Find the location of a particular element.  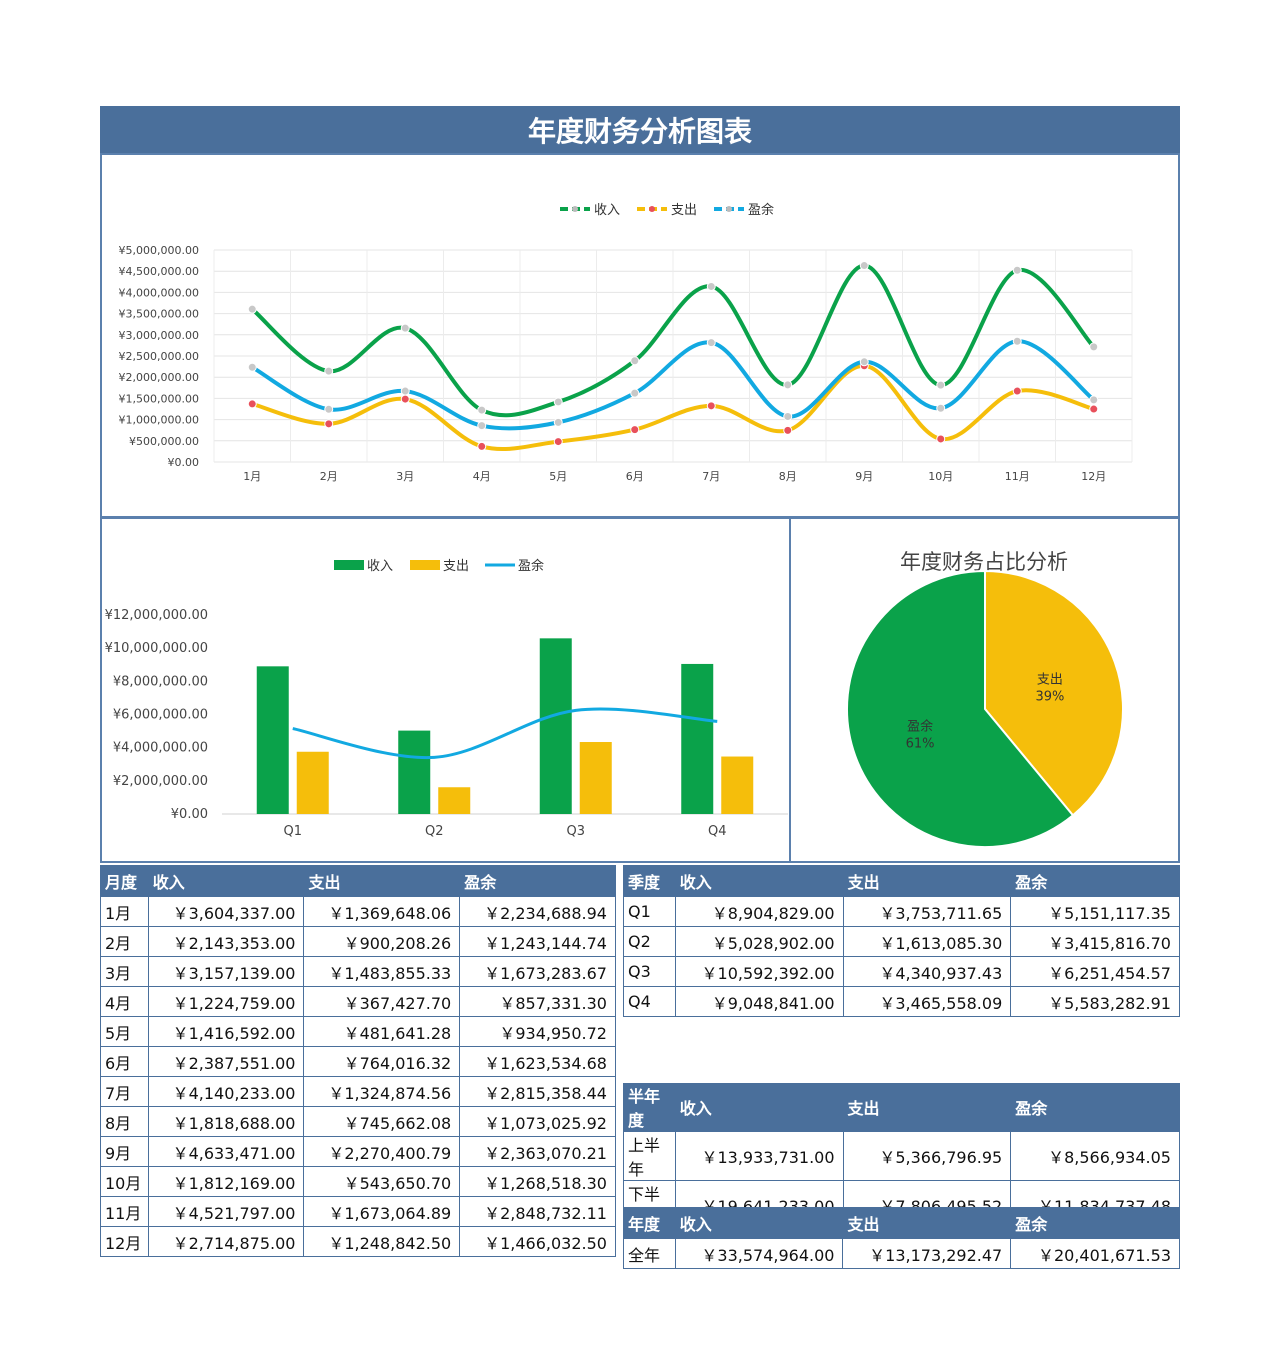

table-row: 5月 ￥1,416,592.00 ￥481,641.28 ￥934,950.72 is located at coordinates (358, 1031).